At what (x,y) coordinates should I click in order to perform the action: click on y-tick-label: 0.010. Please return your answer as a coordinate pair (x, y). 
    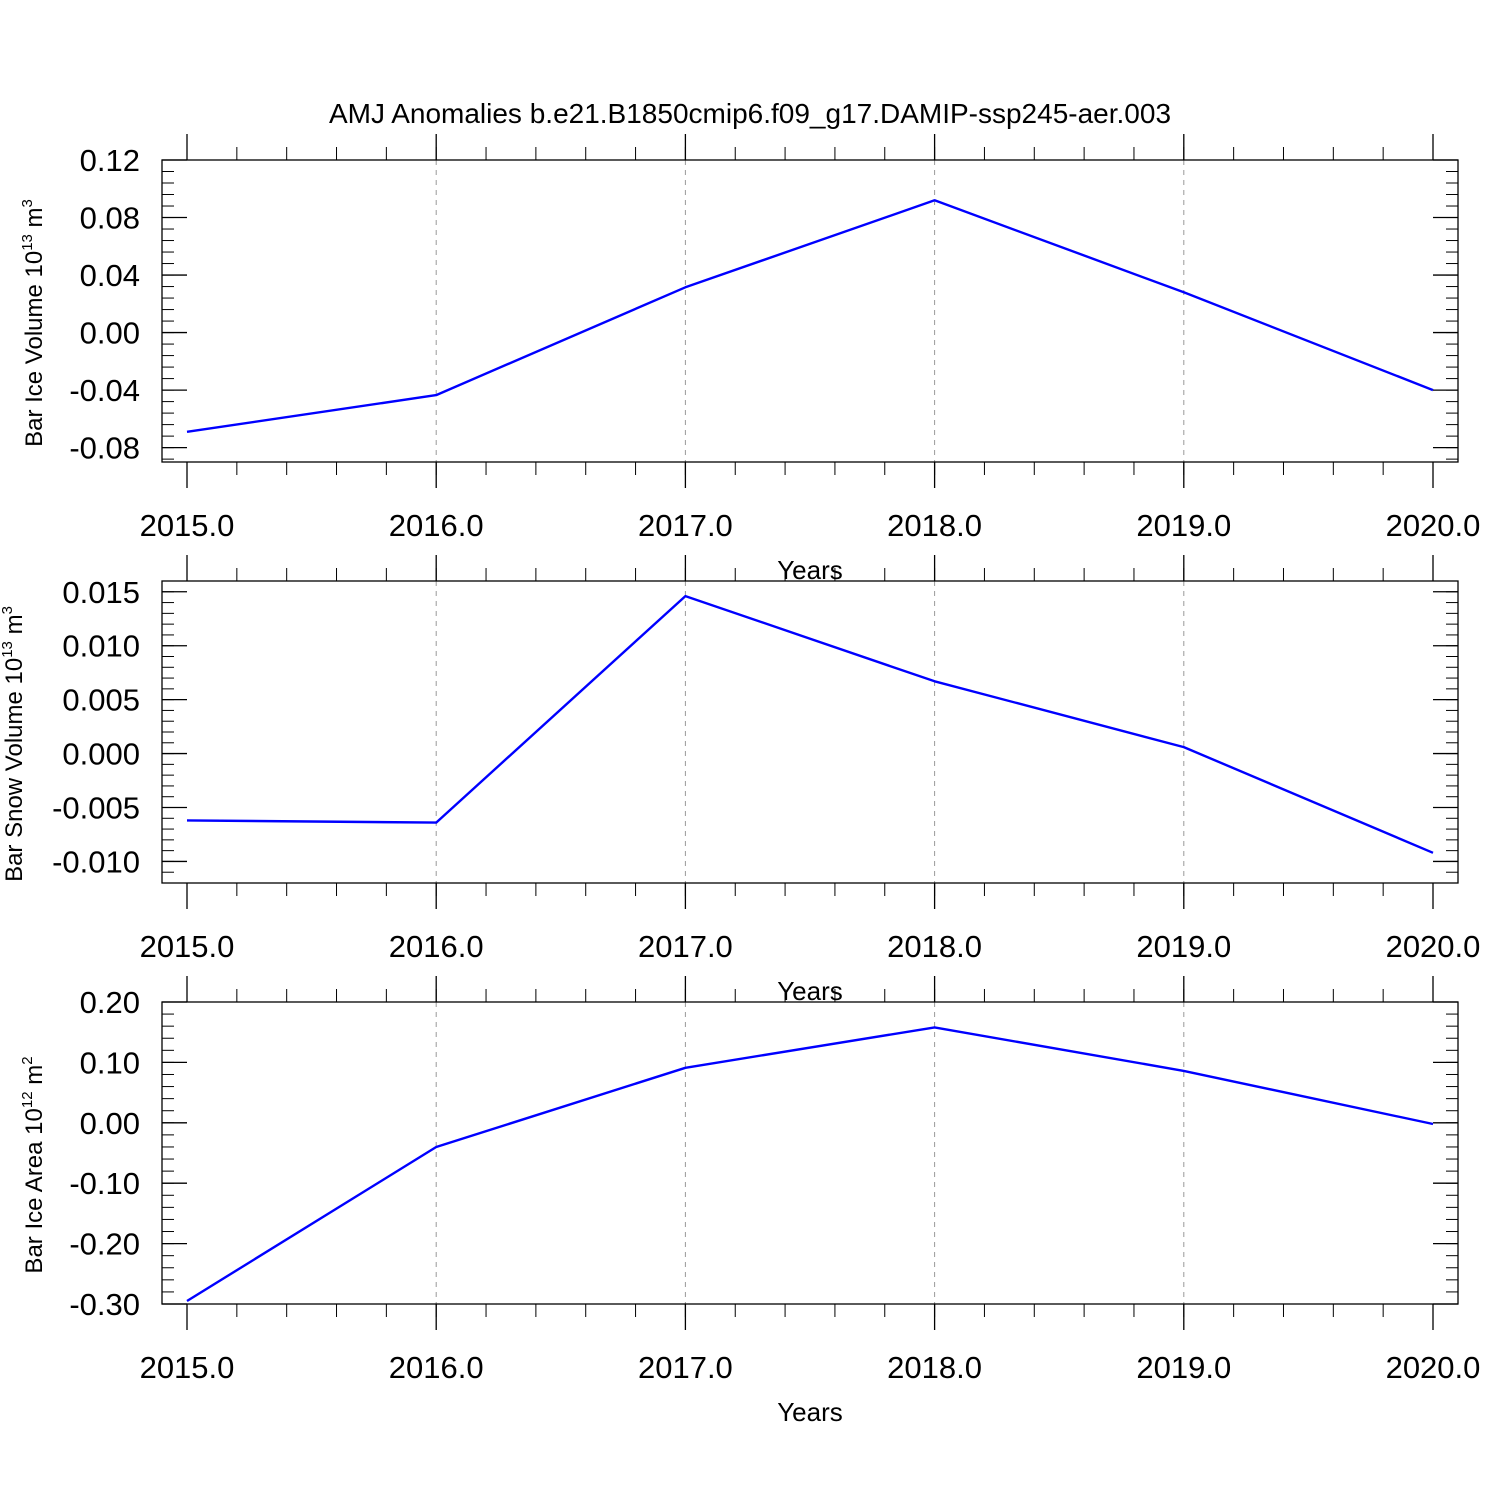
    Looking at the image, I should click on (101, 646).